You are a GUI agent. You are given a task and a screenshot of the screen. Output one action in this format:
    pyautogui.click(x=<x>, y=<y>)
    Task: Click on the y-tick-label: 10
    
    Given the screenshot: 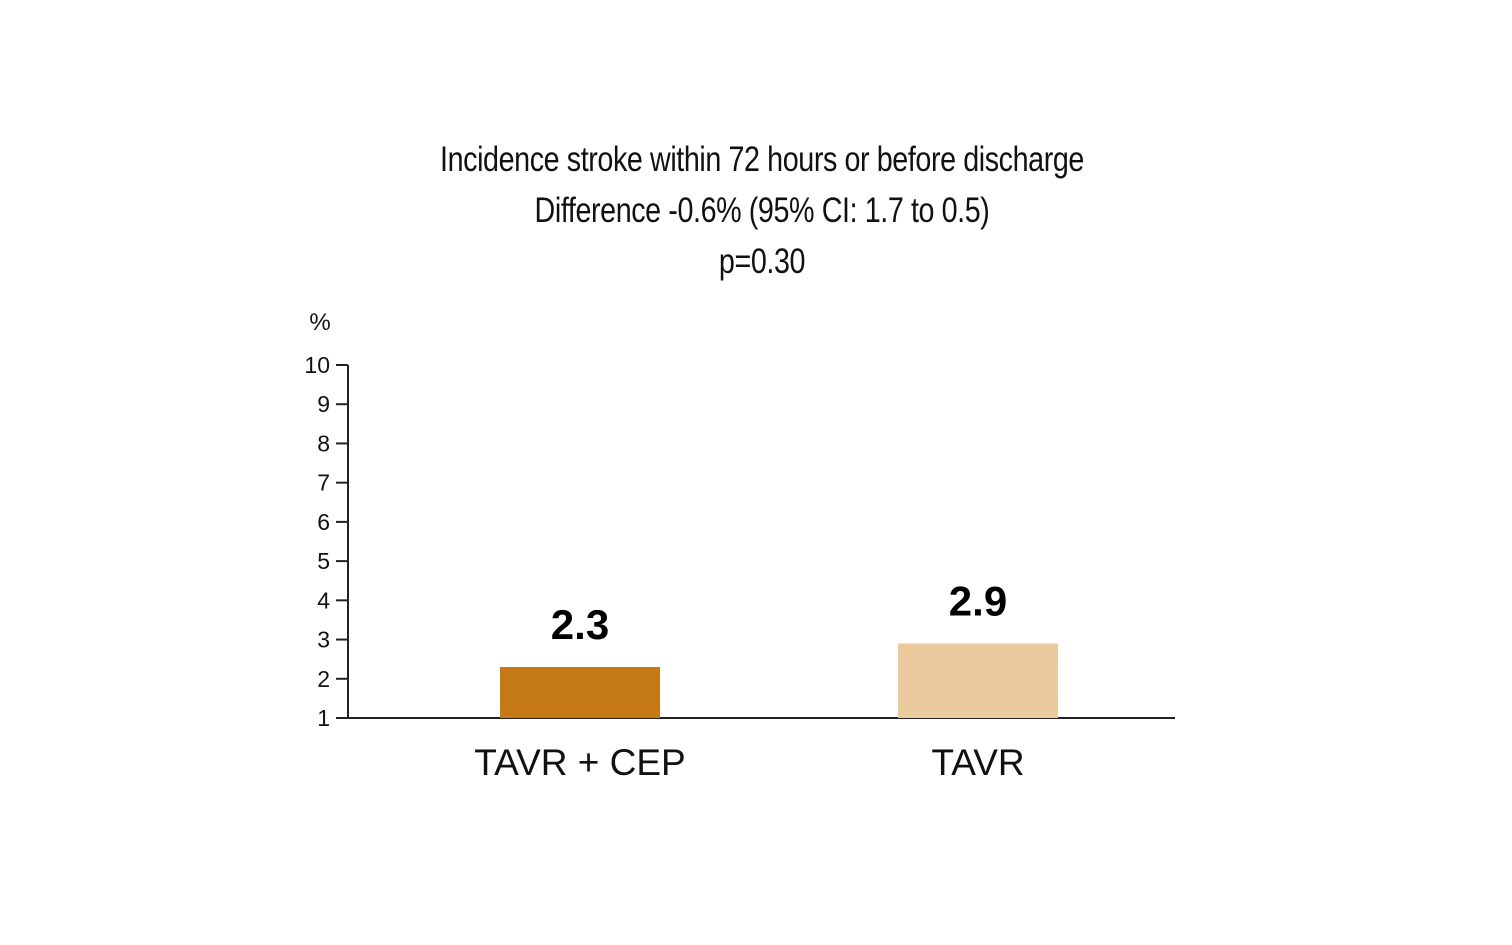 What is the action you would take?
    pyautogui.click(x=317, y=365)
    